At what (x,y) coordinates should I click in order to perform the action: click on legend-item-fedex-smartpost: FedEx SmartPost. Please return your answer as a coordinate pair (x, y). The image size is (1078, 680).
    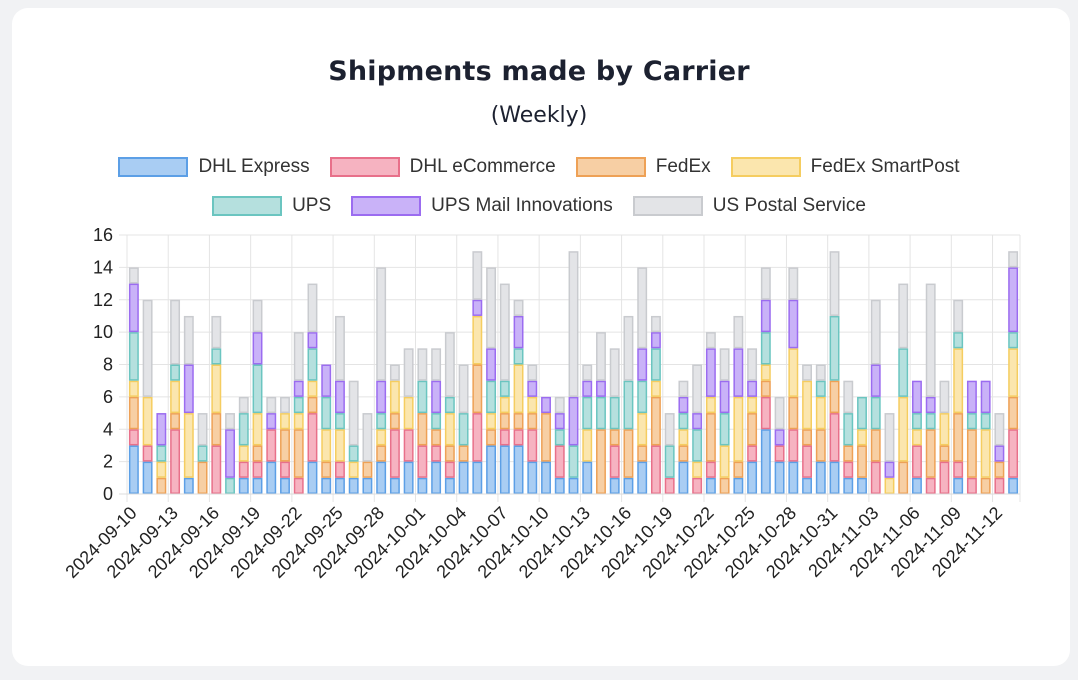
    Looking at the image, I should click on (845, 167).